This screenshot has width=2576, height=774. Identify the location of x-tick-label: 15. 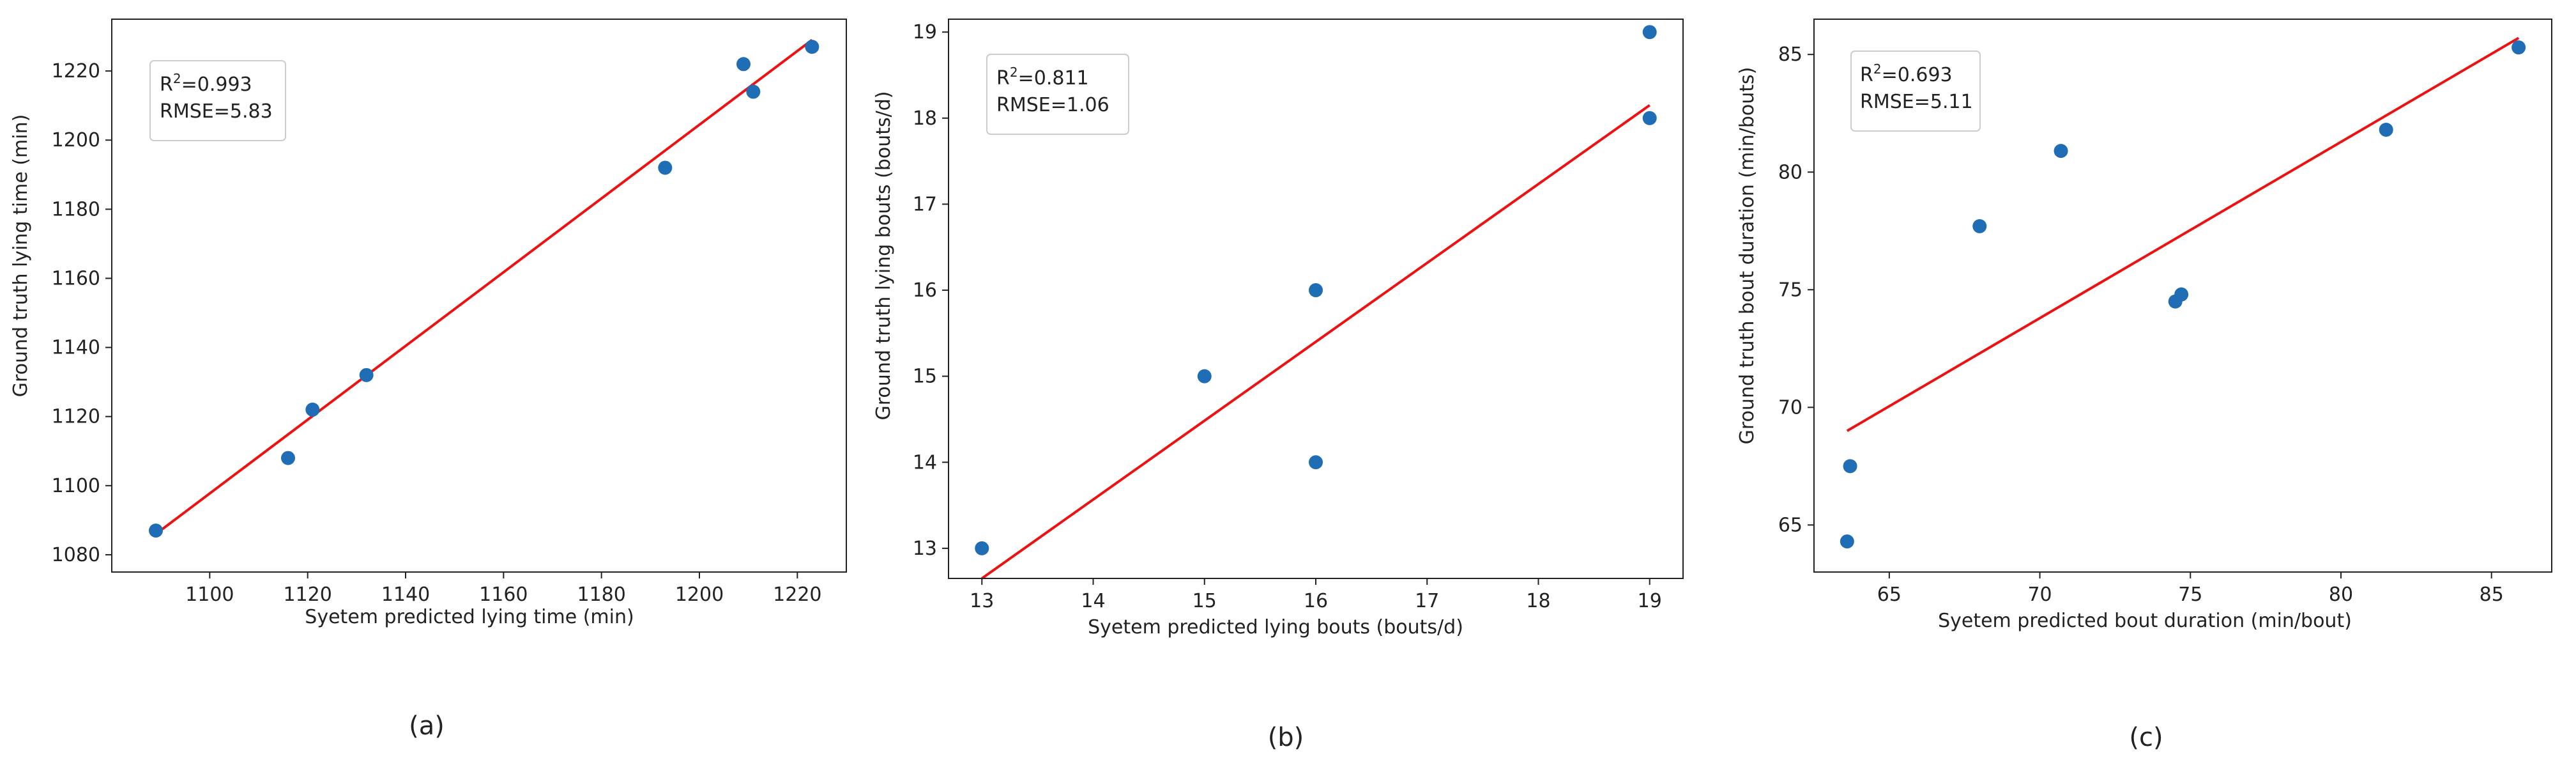
(1205, 601).